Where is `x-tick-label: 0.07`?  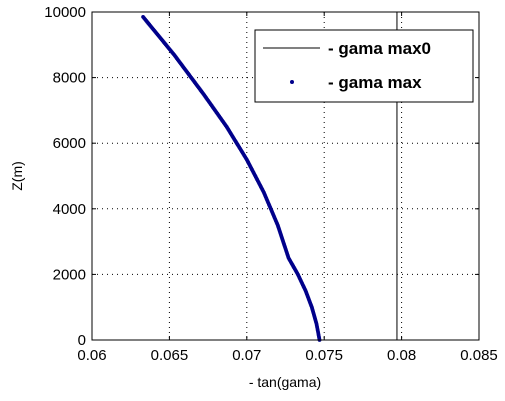 x-tick-label: 0.07 is located at coordinates (246, 355).